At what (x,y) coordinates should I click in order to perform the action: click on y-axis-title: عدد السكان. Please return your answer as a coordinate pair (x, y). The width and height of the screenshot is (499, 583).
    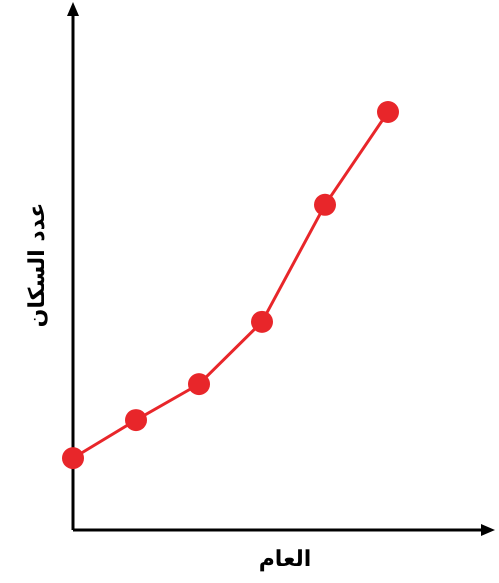
    Looking at the image, I should click on (37, 265).